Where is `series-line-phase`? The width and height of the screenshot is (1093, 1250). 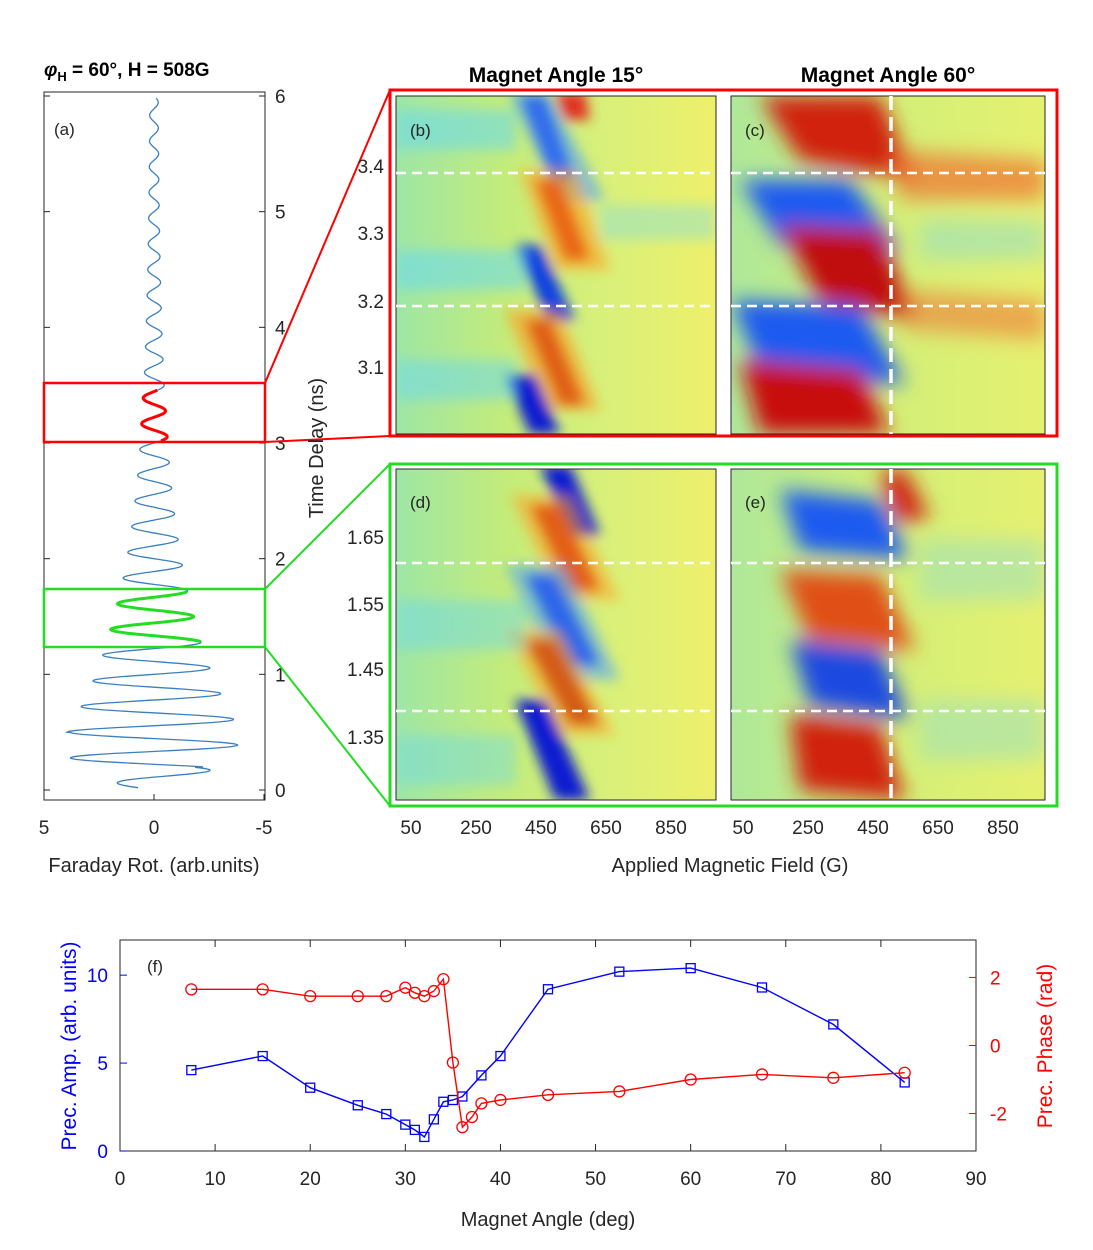
series-line-phase is located at coordinates (548, 1053).